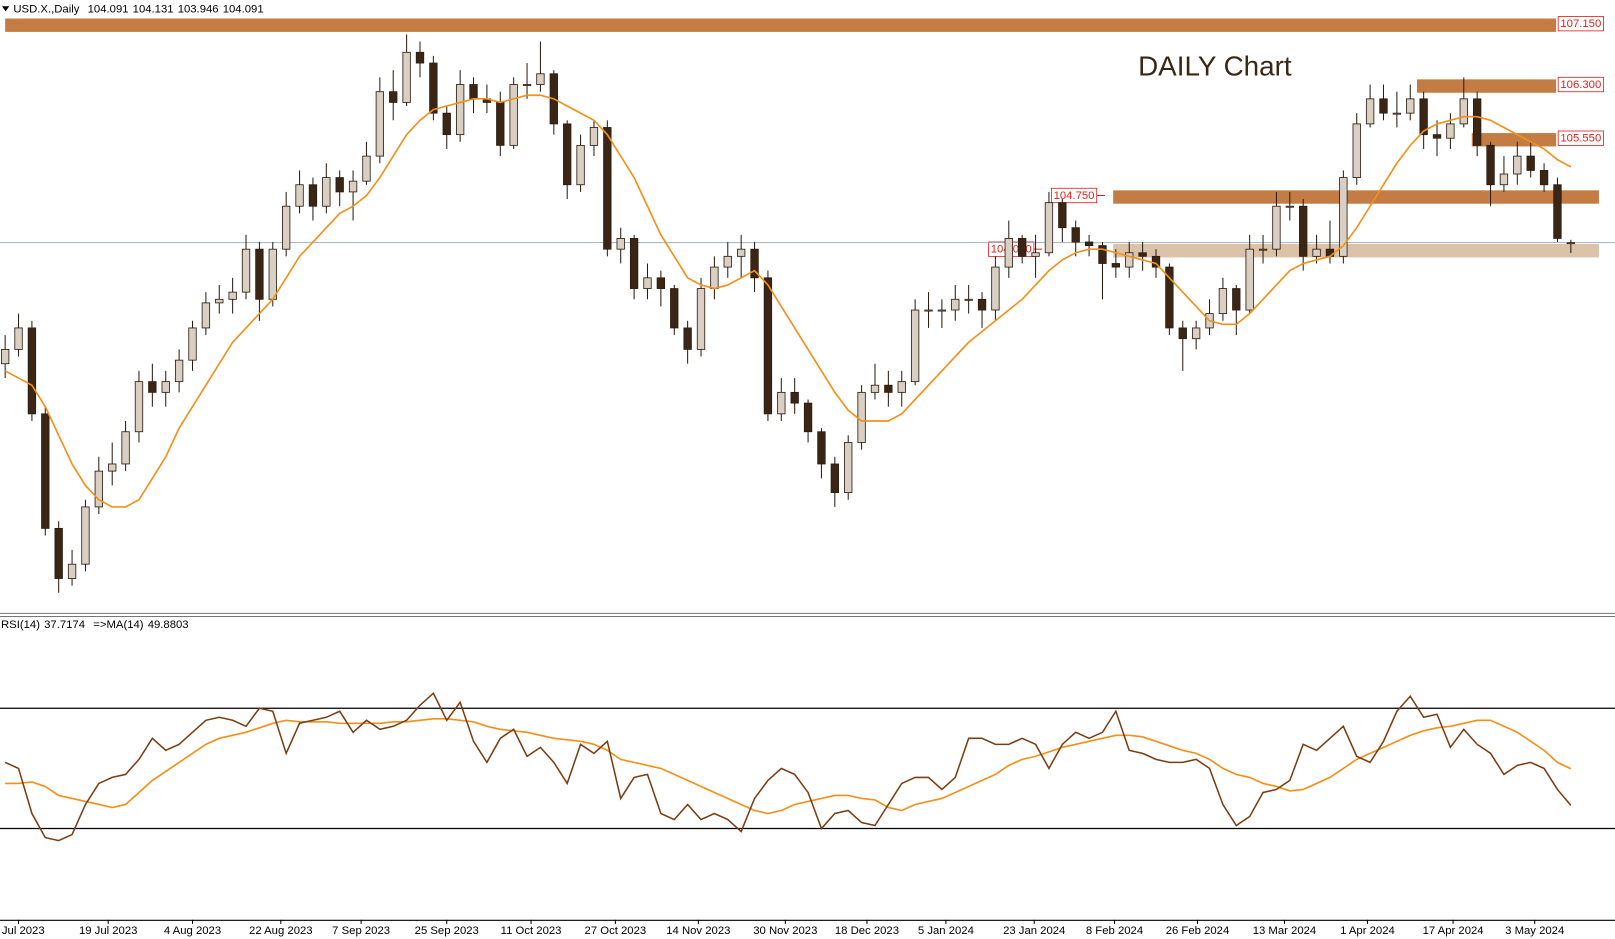  What do you see at coordinates (118, 625) in the screenshot?
I see `indicator-ma-name: =>MA(14)` at bounding box center [118, 625].